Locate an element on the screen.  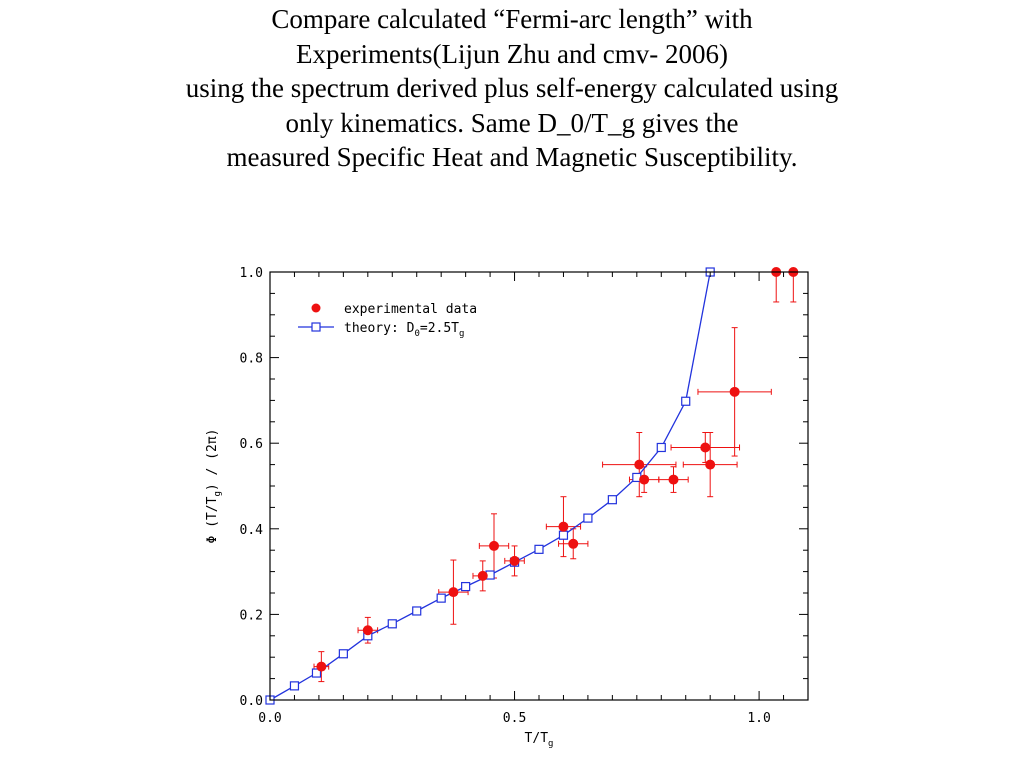
legend-theory-label: theory: D0=2.5Tg is located at coordinates (404, 330).